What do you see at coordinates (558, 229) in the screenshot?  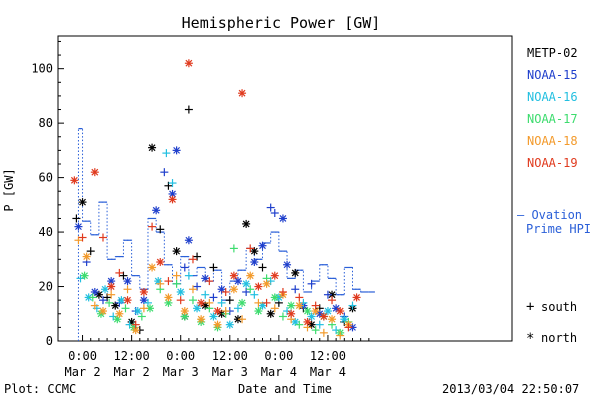 I see `ovation-legend-line2: Prime HPI` at bounding box center [558, 229].